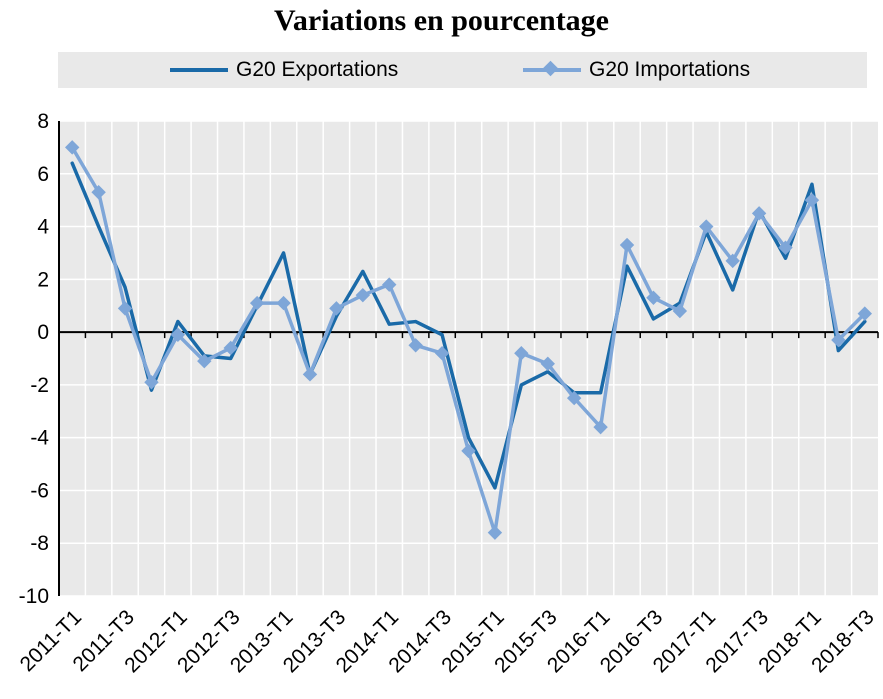  What do you see at coordinates (462, 70) in the screenshot?
I see `chart-legend: G20 Exportations G20 Importations` at bounding box center [462, 70].